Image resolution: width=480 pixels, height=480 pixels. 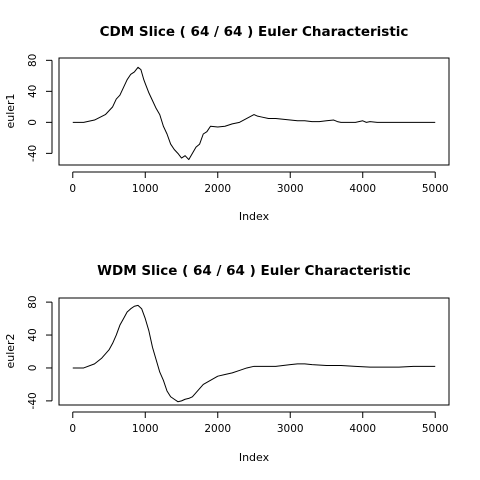 What do you see at coordinates (10, 350) in the screenshot?
I see `y-axis-label: euler2` at bounding box center [10, 350].